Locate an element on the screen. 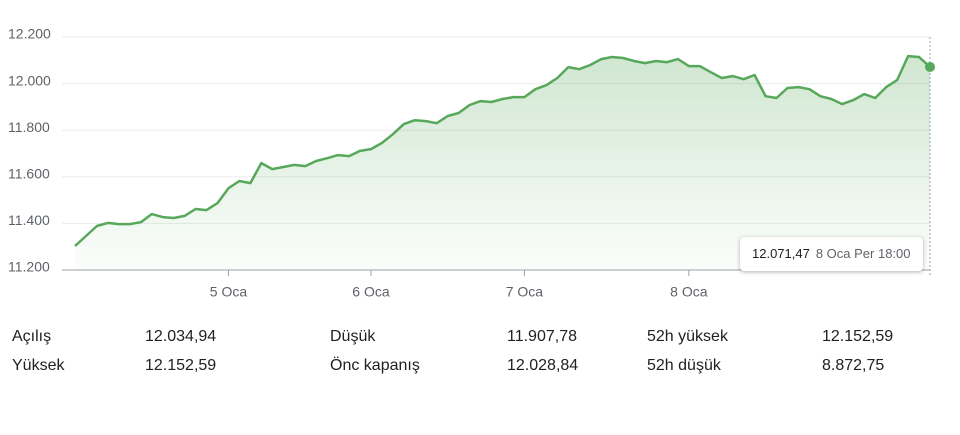 The width and height of the screenshot is (960, 435). tooltip-value: 12.071,47 is located at coordinates (781, 253).